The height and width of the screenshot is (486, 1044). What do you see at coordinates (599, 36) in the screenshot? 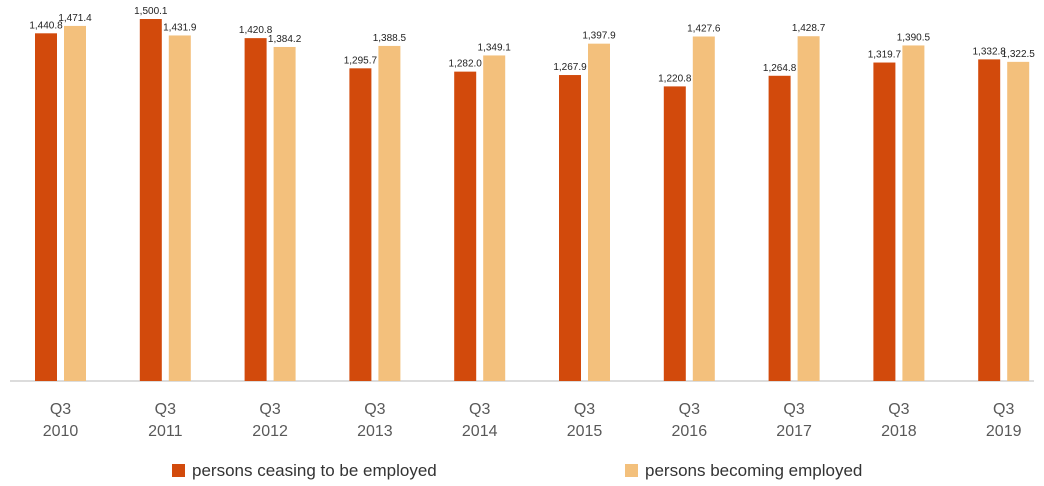
I see `data-label-becoming-2015: 1,397.9` at bounding box center [599, 36].